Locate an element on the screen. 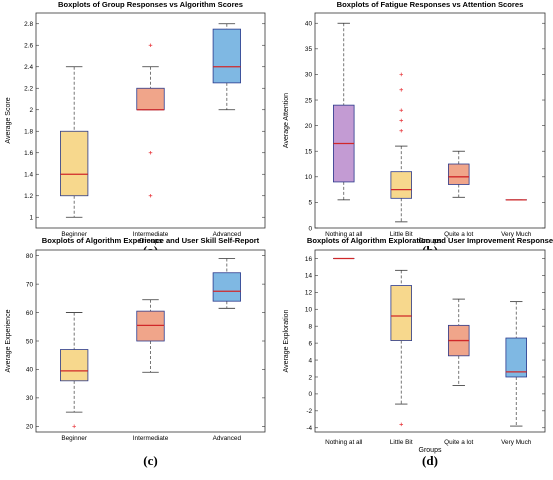 The height and width of the screenshot is (480, 553). x-tick-label: Quite a lot is located at coordinates (458, 442).